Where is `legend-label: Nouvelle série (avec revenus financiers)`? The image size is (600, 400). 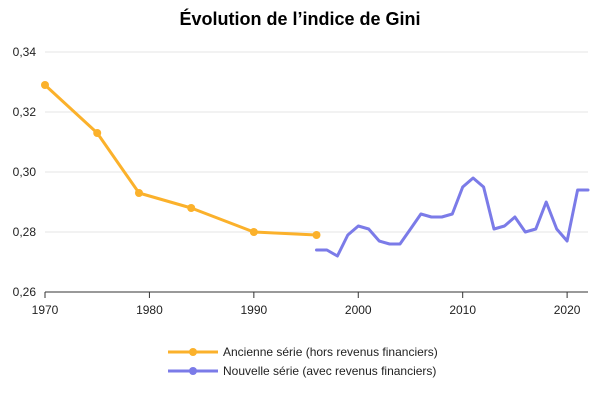 legend-label: Nouvelle série (avec revenus financiers) is located at coordinates (329, 371).